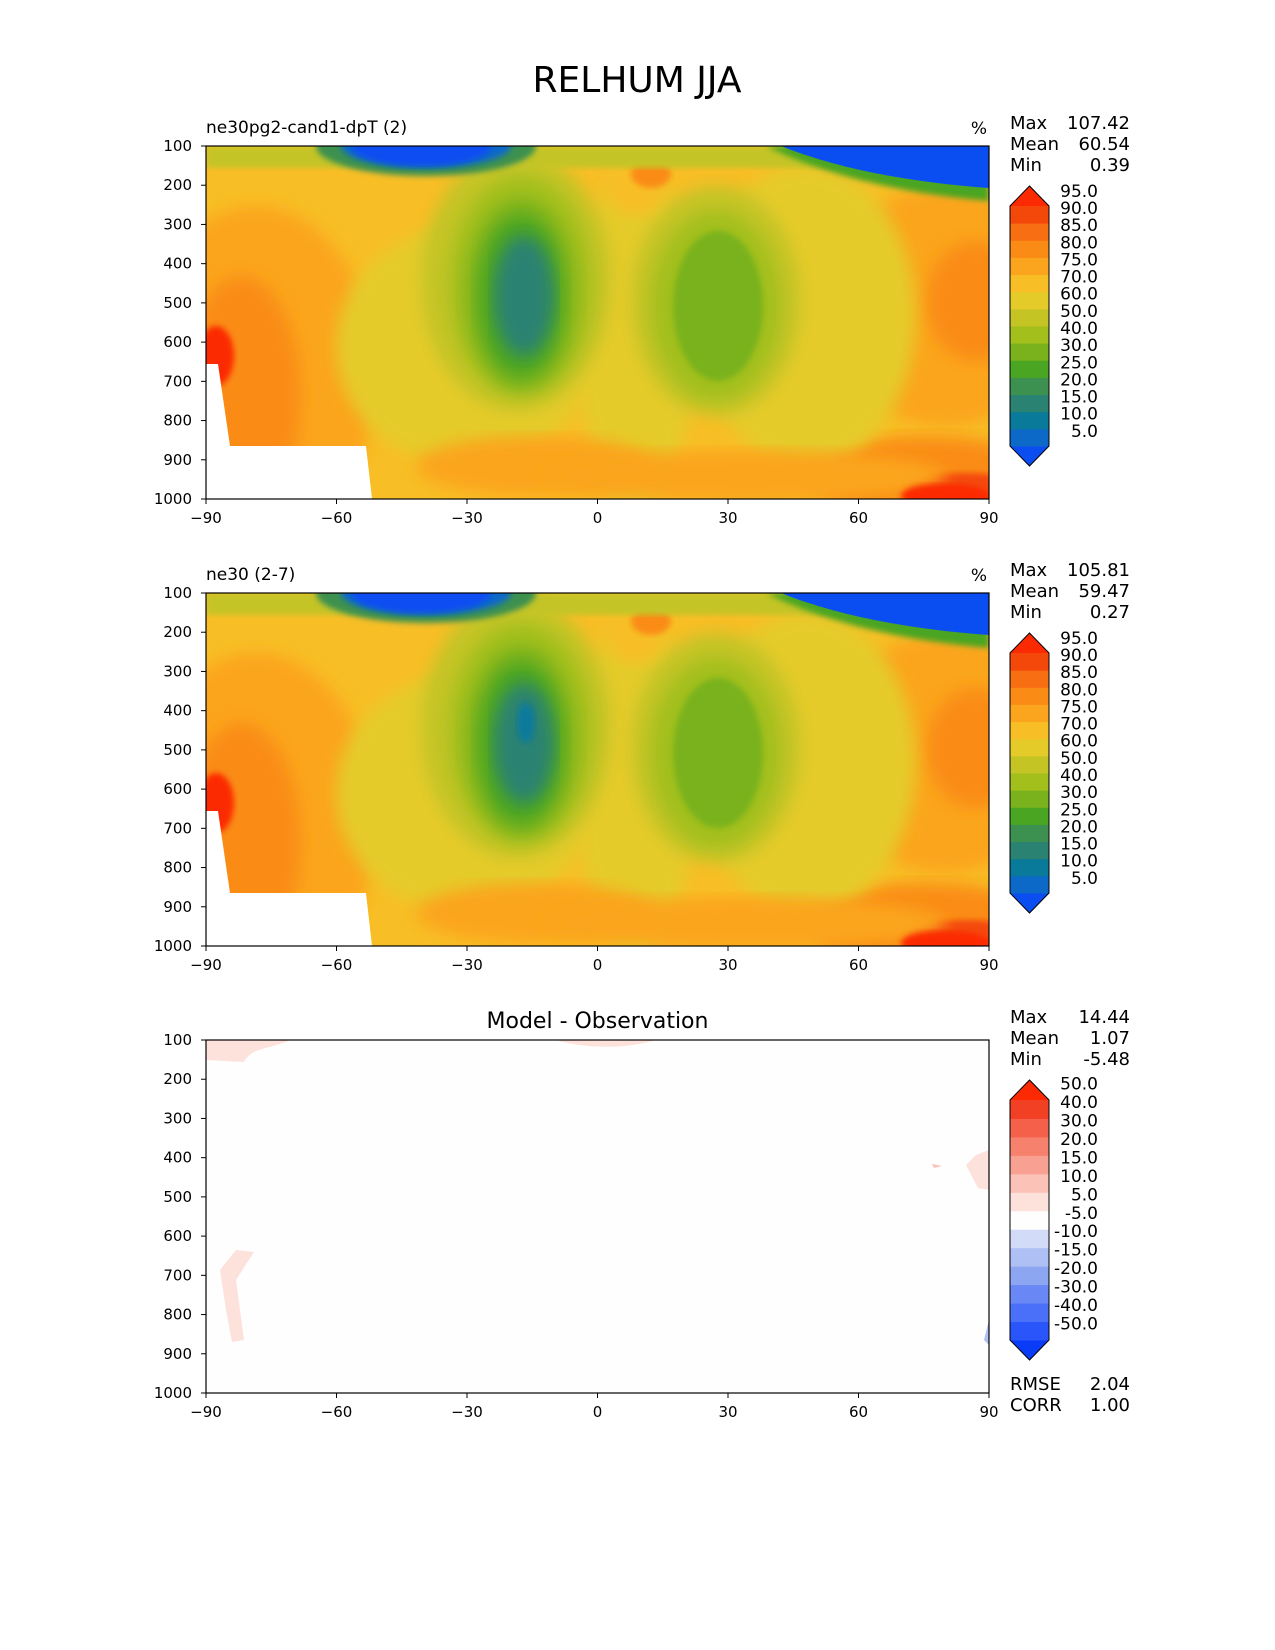 This screenshot has height=1650, width=1275. What do you see at coordinates (1035, 1384) in the screenshot?
I see `rmse-label: RMSE` at bounding box center [1035, 1384].